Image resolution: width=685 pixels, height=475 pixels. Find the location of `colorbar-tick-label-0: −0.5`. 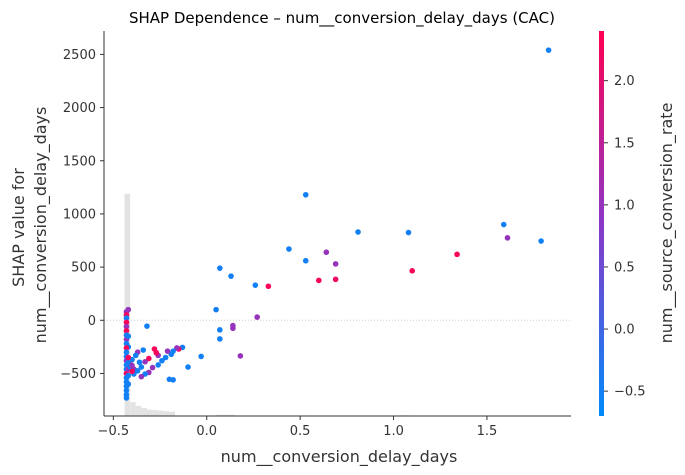

colorbar-tick-label-0: −0.5 is located at coordinates (630, 392).